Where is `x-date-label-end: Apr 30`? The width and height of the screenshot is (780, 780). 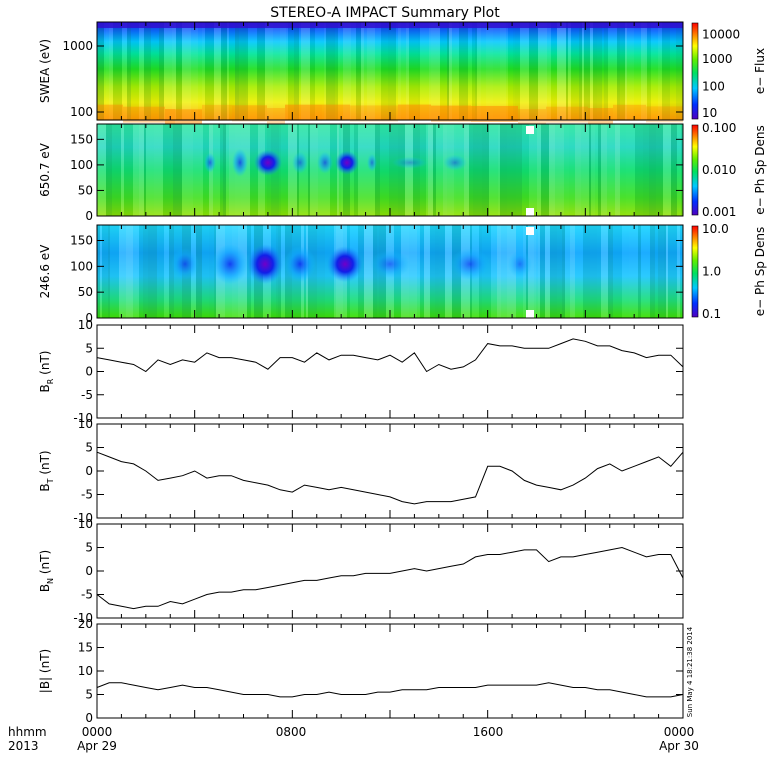
x-date-label-end: Apr 30 is located at coordinates (679, 746).